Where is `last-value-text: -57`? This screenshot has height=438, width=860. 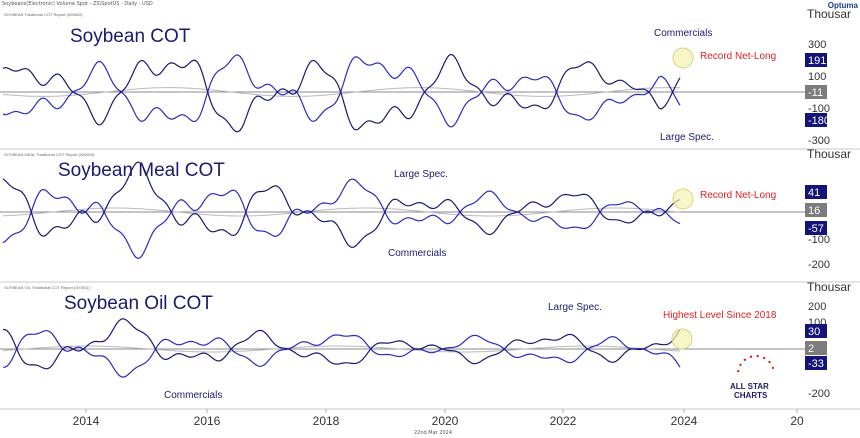 last-value-text: -57 is located at coordinates (816, 229).